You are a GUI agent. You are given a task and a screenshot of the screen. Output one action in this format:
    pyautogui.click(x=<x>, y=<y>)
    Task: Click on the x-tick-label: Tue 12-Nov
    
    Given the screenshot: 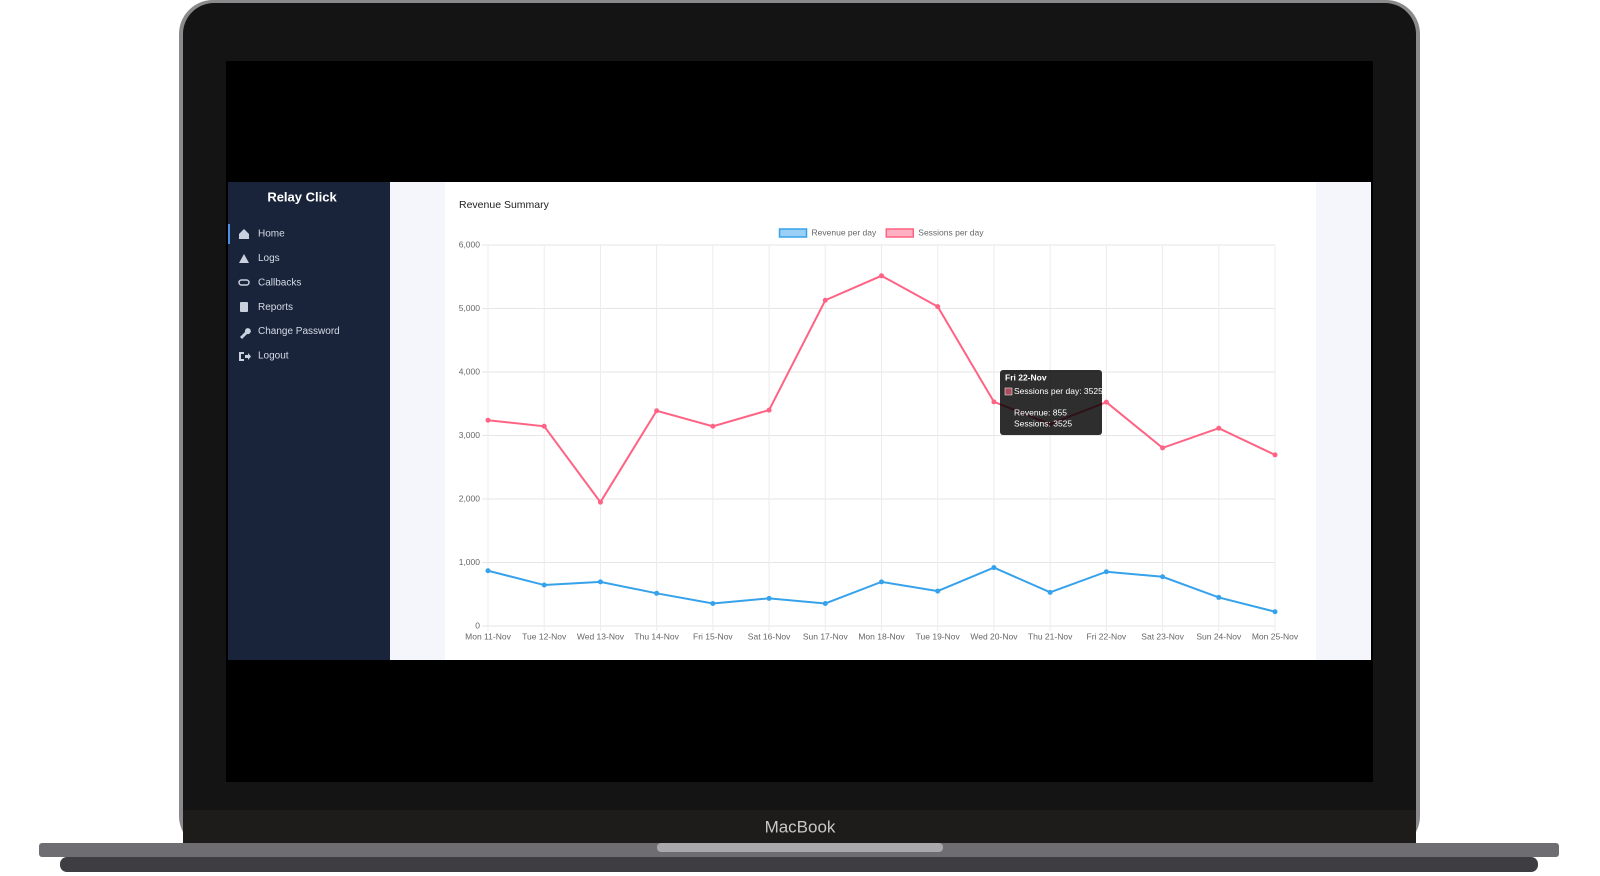 What is the action you would take?
    pyautogui.click(x=544, y=636)
    